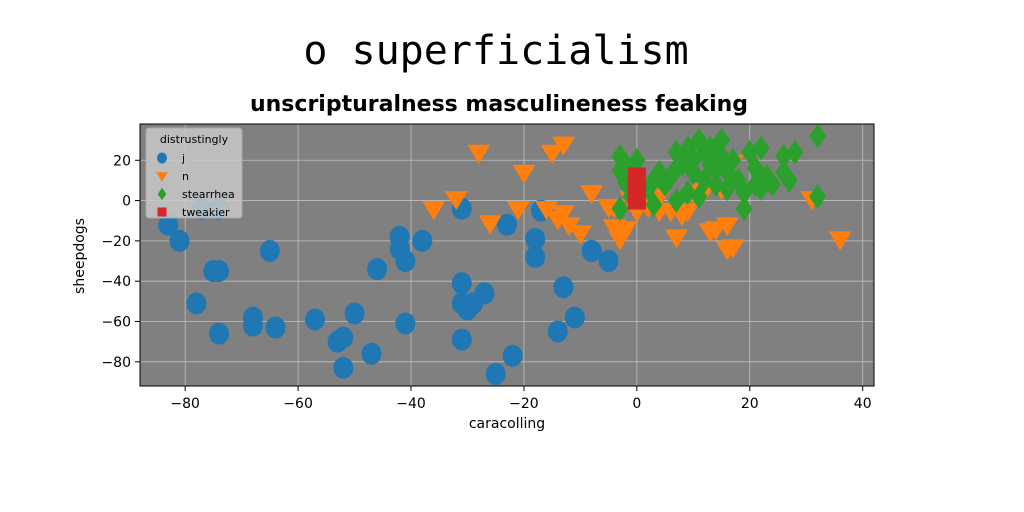 The height and width of the screenshot is (512, 1024). What do you see at coordinates (750, 404) in the screenshot?
I see `x-tick-label: 20` at bounding box center [750, 404].